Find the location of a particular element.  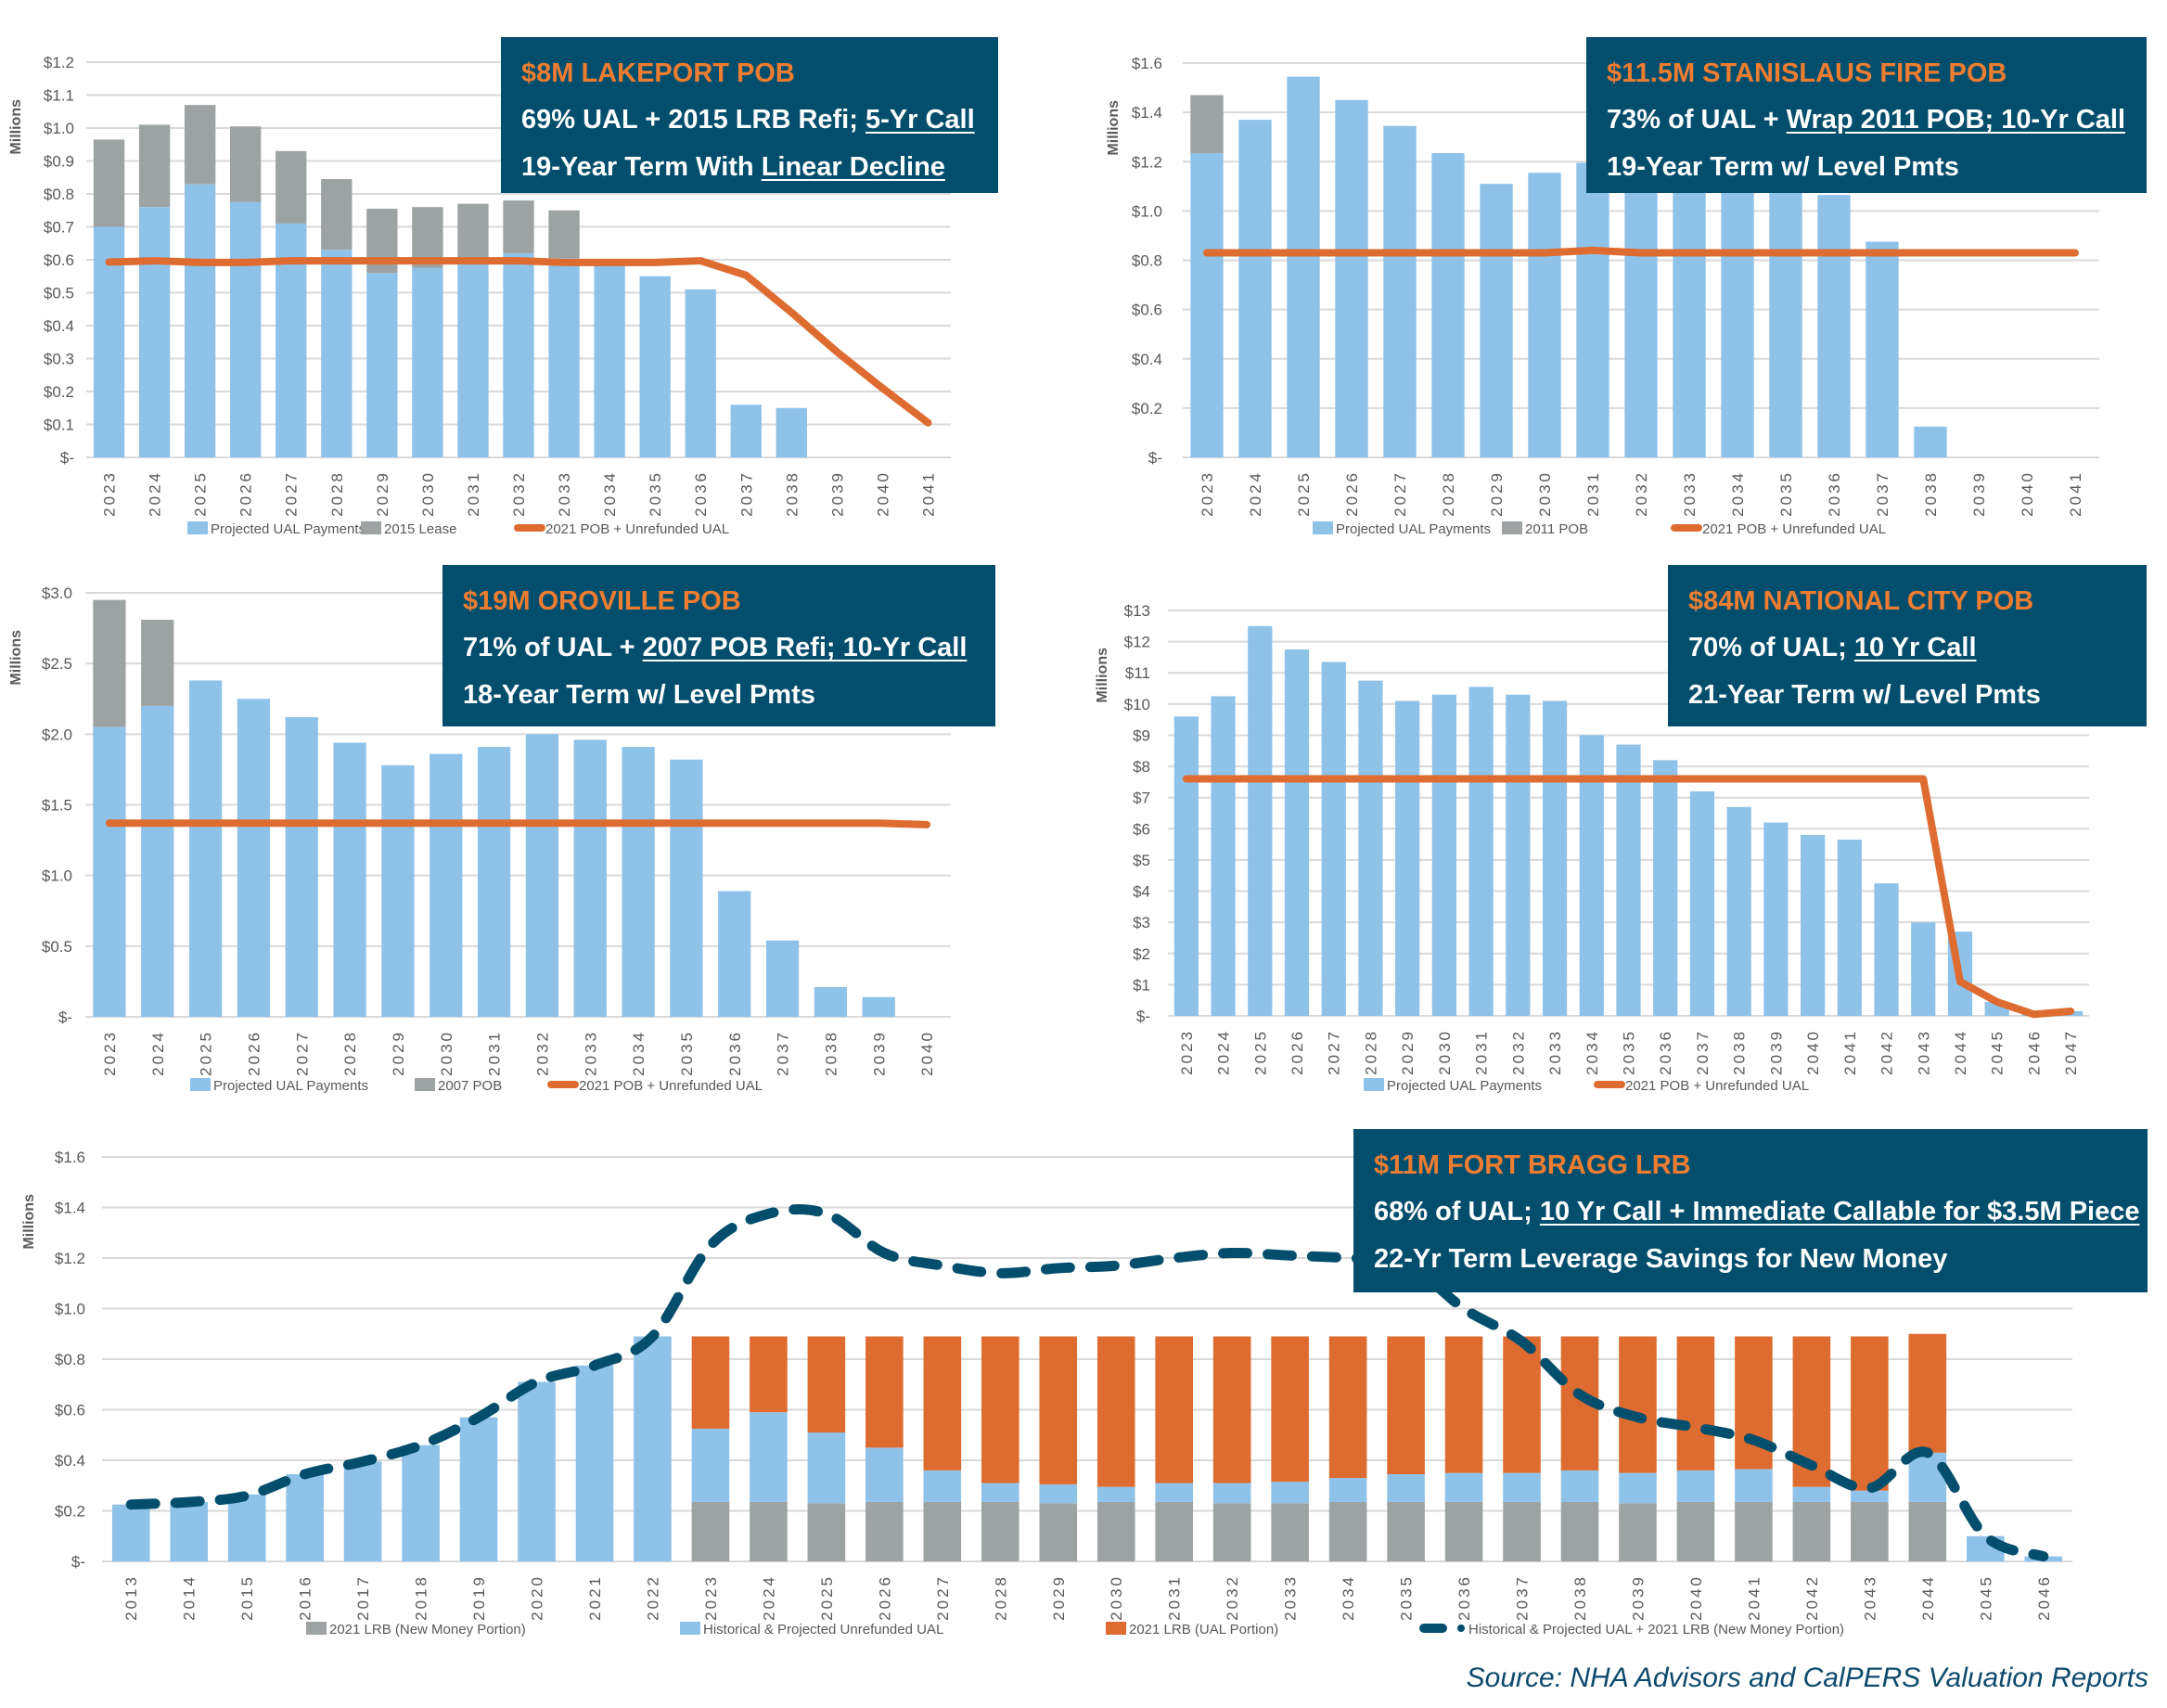

national_city-x-tick-label: 2037 is located at coordinates (1703, 1052).